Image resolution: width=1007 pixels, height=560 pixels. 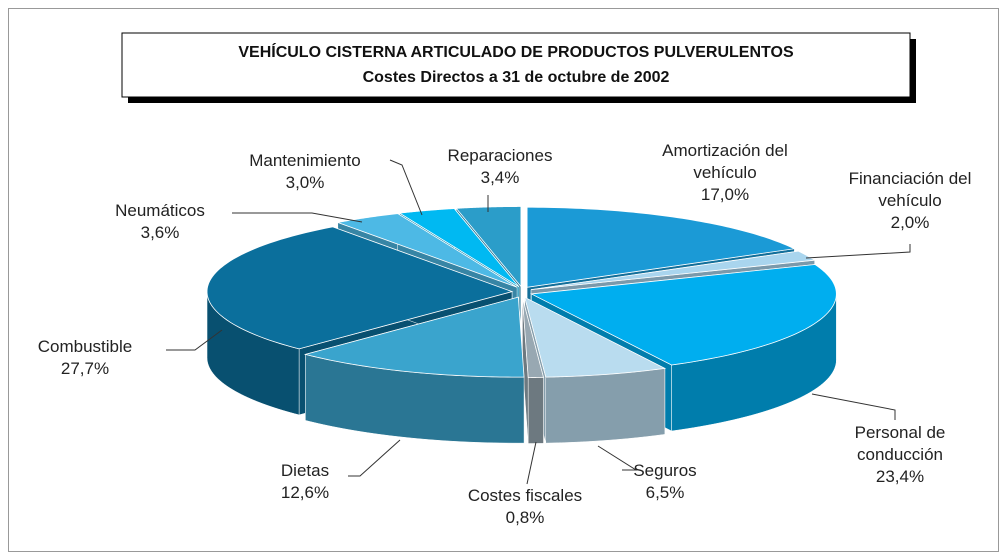 I want to click on slice-label: Personal de conducción 23,4%, so click(x=900, y=455).